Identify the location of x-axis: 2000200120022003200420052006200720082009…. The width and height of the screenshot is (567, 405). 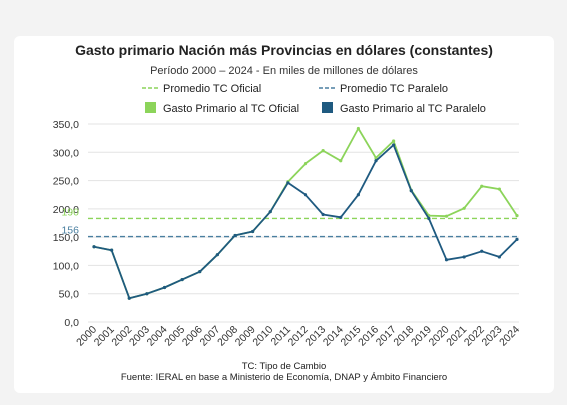
(298, 336).